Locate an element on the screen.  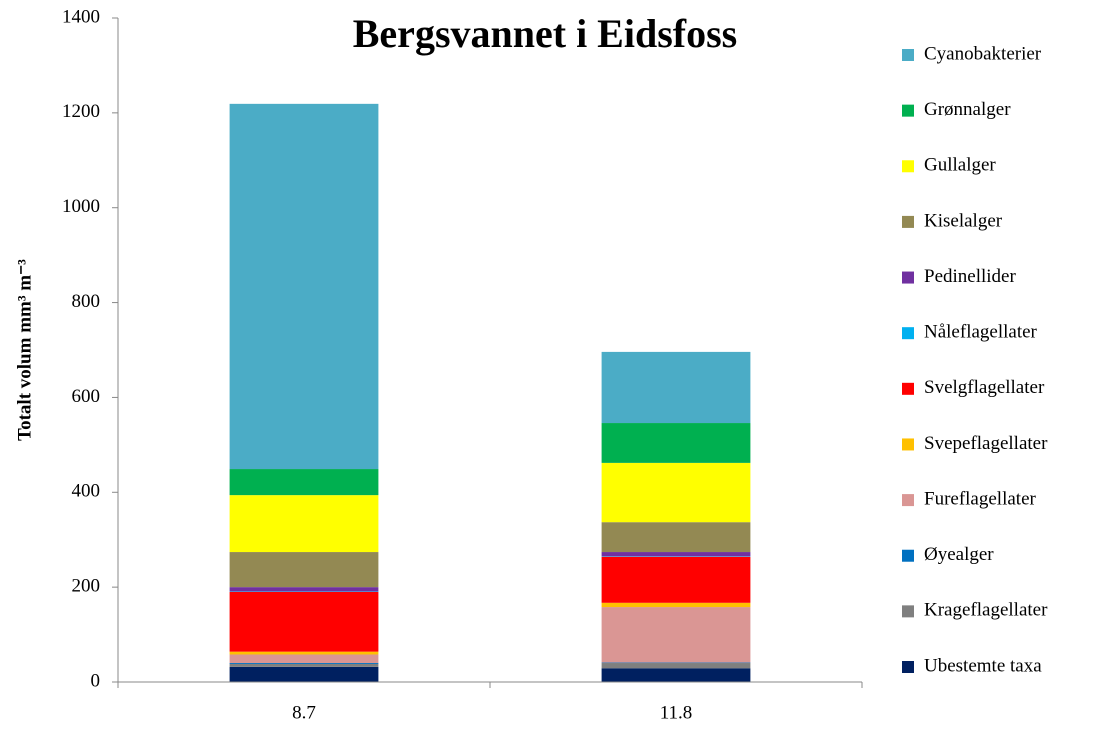
x-tick-label: 11.8 is located at coordinates (676, 712).